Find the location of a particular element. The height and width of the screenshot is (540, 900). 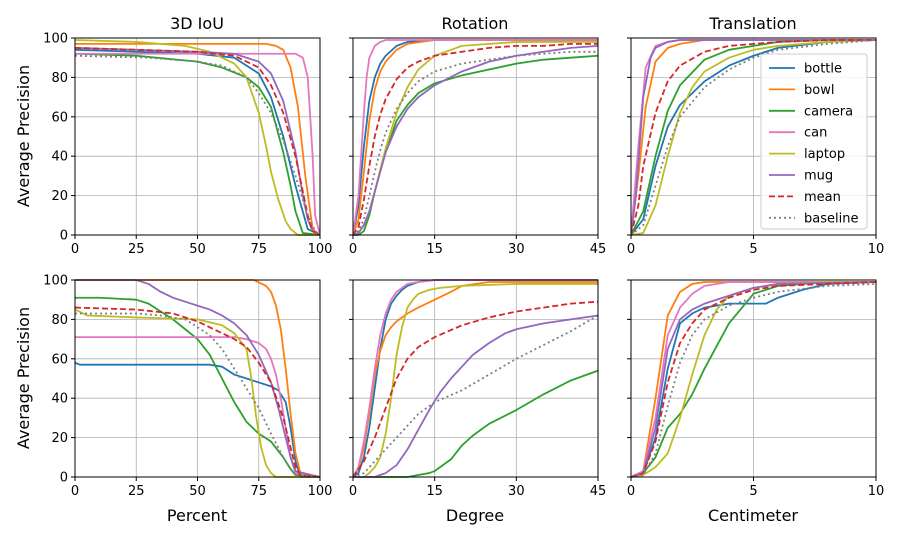

legend: bottle bowl camera can laptop mug mean baseline is located at coordinates (814, 141).